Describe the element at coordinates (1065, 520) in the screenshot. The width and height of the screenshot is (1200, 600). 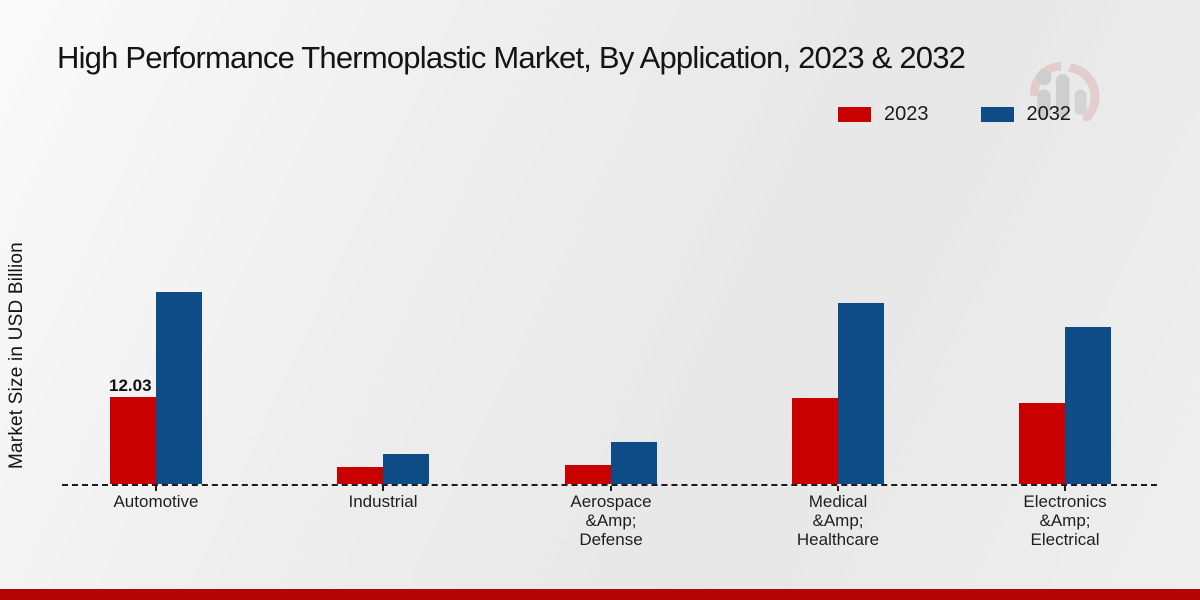
I see `category-label: Electronics &Amp; Electrical` at that location.